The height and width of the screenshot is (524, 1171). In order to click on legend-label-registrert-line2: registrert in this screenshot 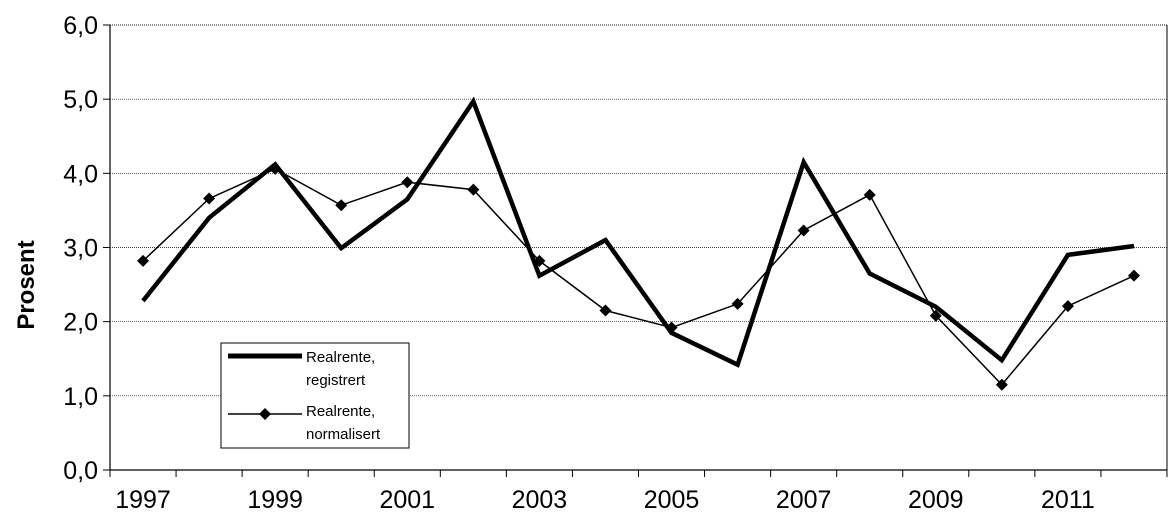, I will do `click(336, 380)`.